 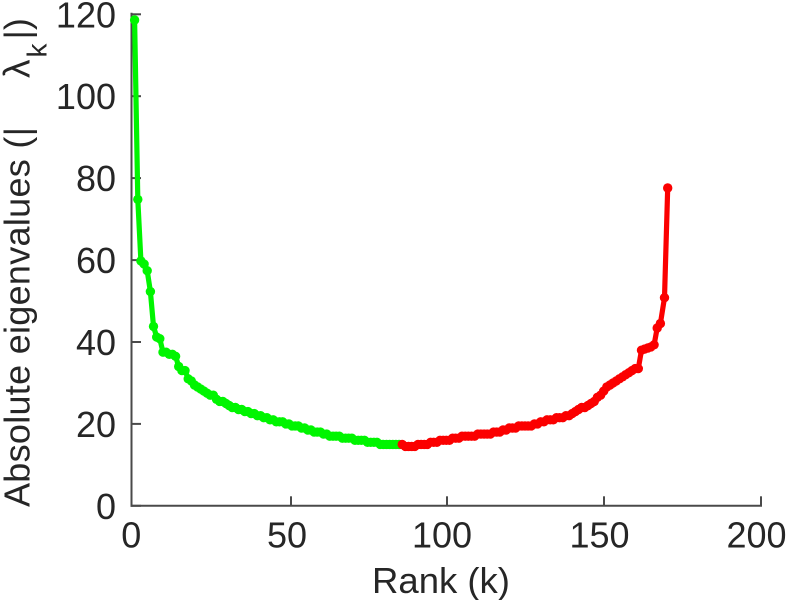 What do you see at coordinates (96, 260) in the screenshot?
I see `svg-text: 60` at bounding box center [96, 260].